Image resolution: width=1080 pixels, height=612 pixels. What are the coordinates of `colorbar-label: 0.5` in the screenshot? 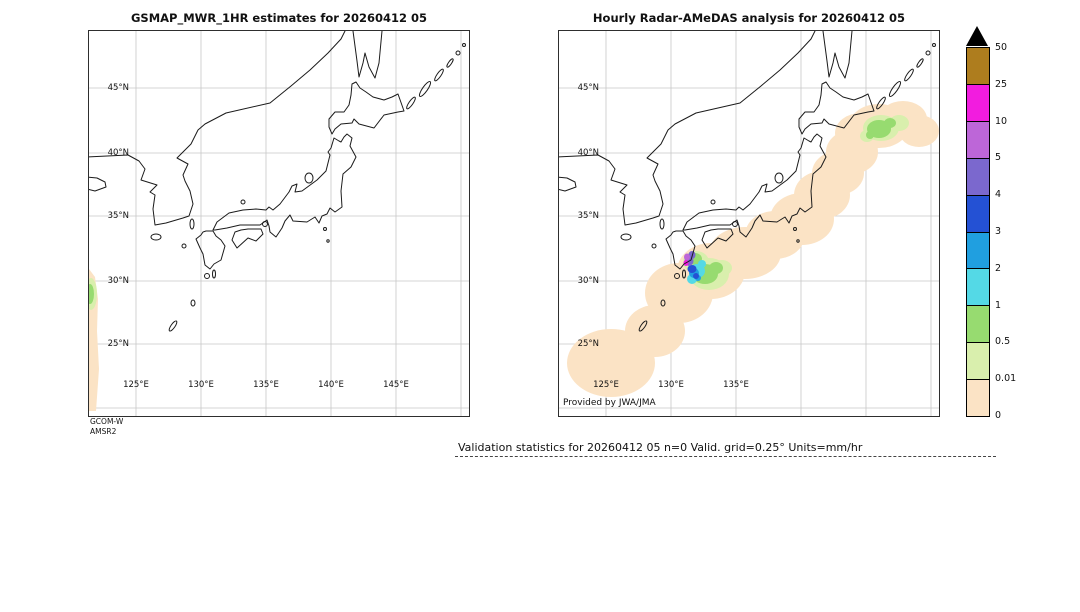 It's located at (1003, 341).